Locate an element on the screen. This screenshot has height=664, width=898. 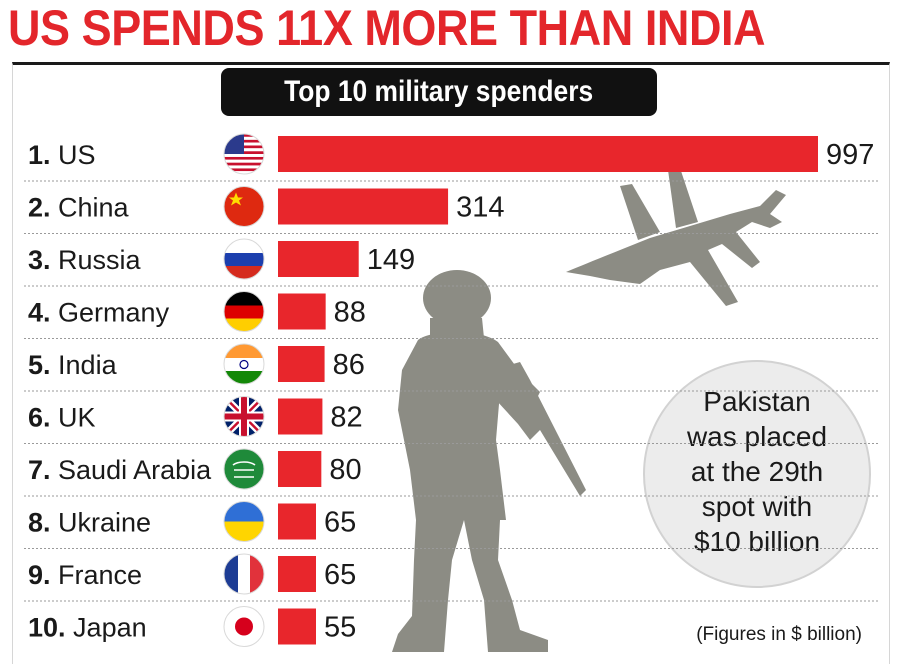
bar-row: 2. China 314 is located at coordinates (451, 210).